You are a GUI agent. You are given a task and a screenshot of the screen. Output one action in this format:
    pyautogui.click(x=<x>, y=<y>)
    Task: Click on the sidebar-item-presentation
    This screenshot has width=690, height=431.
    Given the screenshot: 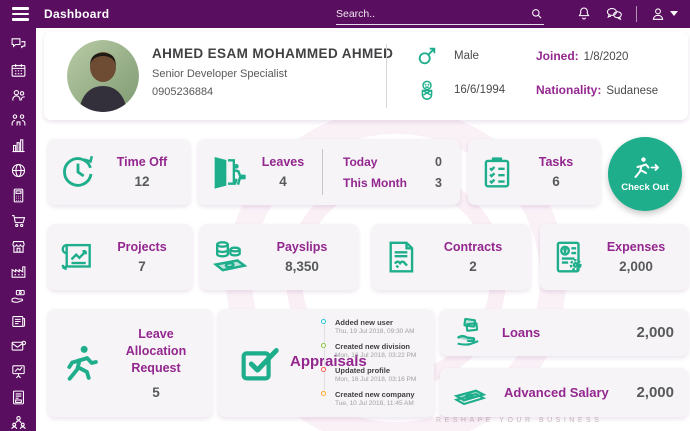 What is the action you would take?
    pyautogui.click(x=18, y=372)
    